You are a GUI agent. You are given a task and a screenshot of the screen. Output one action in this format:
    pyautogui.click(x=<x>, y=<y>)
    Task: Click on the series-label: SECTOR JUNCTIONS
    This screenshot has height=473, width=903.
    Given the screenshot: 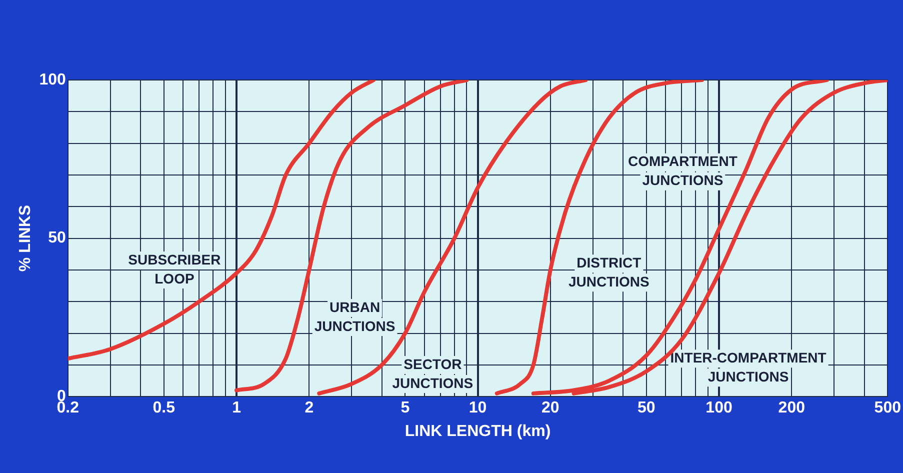 What is the action you would take?
    pyautogui.click(x=433, y=373)
    